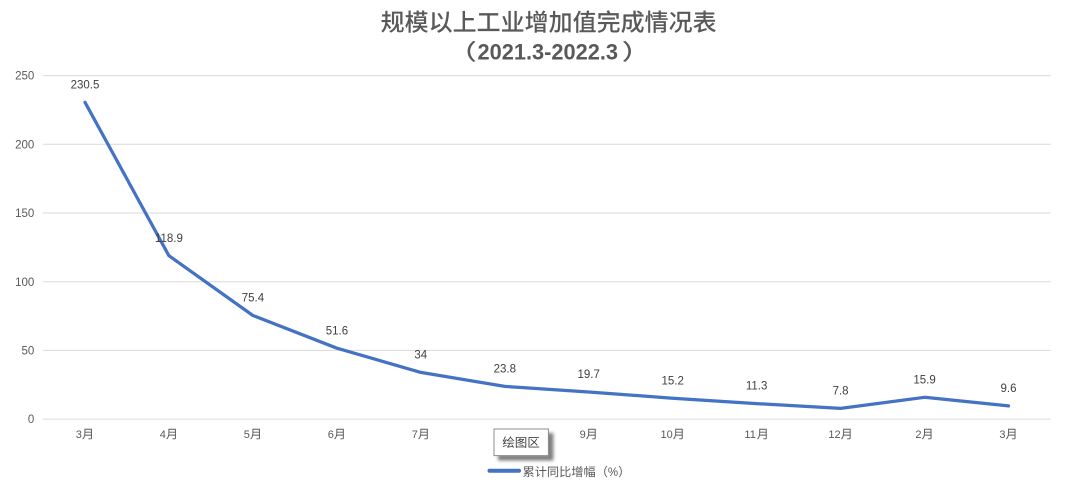  I want to click on svg-text: 150, so click(24, 214).